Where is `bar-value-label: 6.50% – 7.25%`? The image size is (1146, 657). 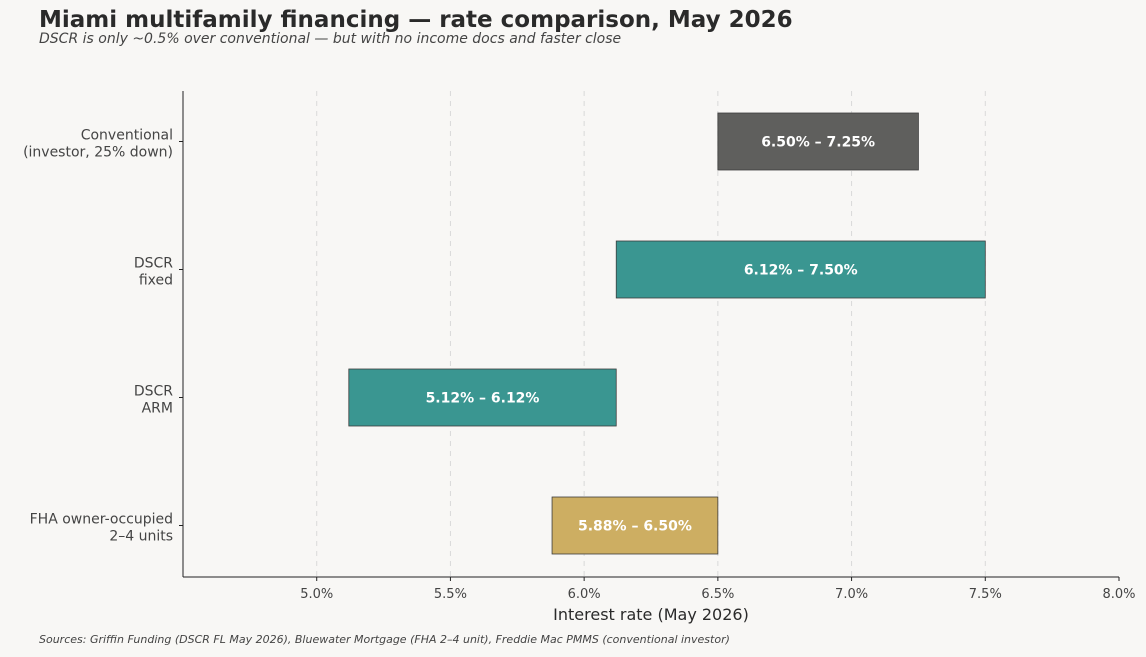
bar-value-label: 6.50% – 7.25% is located at coordinates (818, 143).